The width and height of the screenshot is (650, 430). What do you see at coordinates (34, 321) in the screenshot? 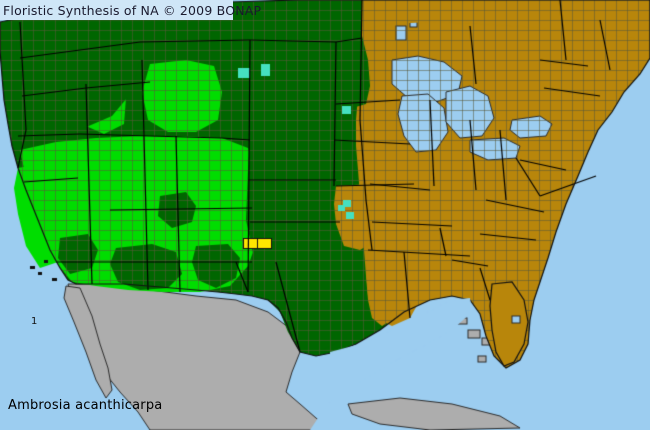
I see `ocean-marker-label: 1` at bounding box center [34, 321].